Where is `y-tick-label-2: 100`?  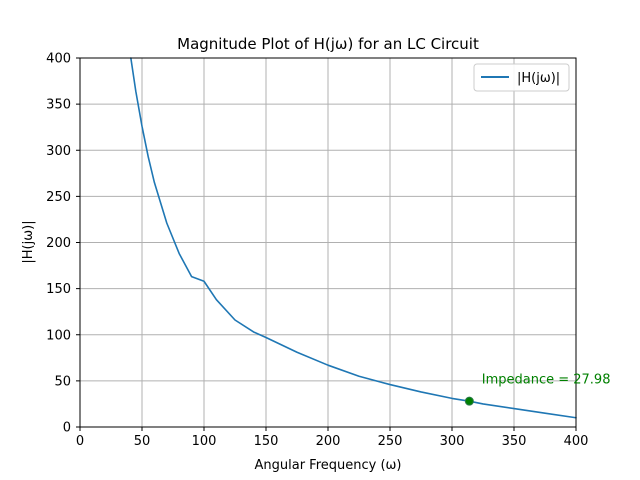 y-tick-label-2: 100 is located at coordinates (58, 335).